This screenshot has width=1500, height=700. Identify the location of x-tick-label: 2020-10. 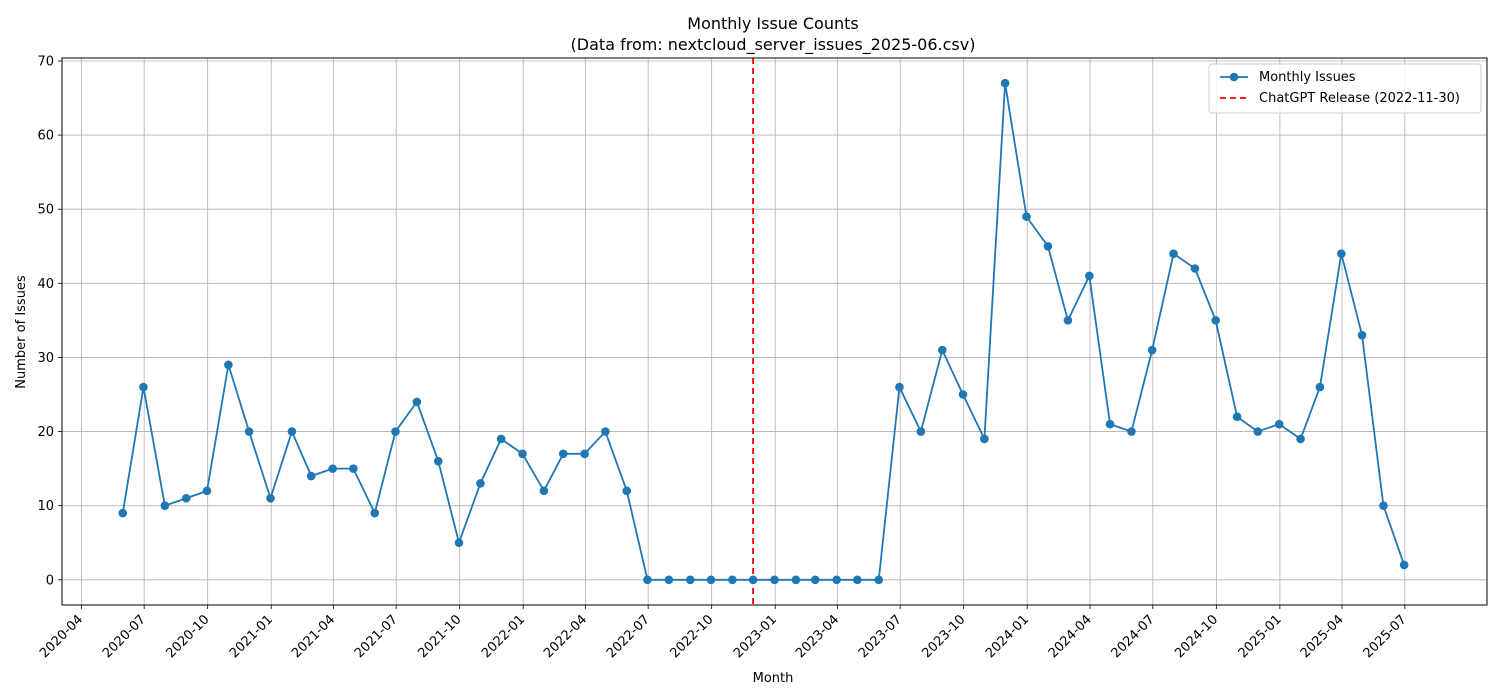
(187, 636).